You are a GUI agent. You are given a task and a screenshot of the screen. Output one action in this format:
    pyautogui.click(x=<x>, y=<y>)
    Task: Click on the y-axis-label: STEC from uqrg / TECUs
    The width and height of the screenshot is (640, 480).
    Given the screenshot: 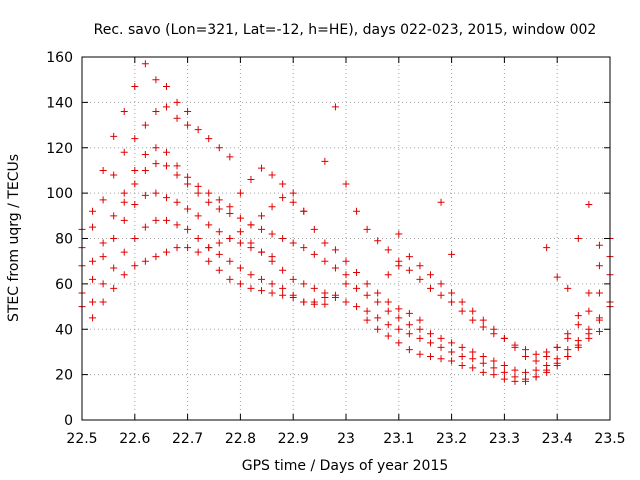 What is the action you would take?
    pyautogui.click(x=14, y=238)
    